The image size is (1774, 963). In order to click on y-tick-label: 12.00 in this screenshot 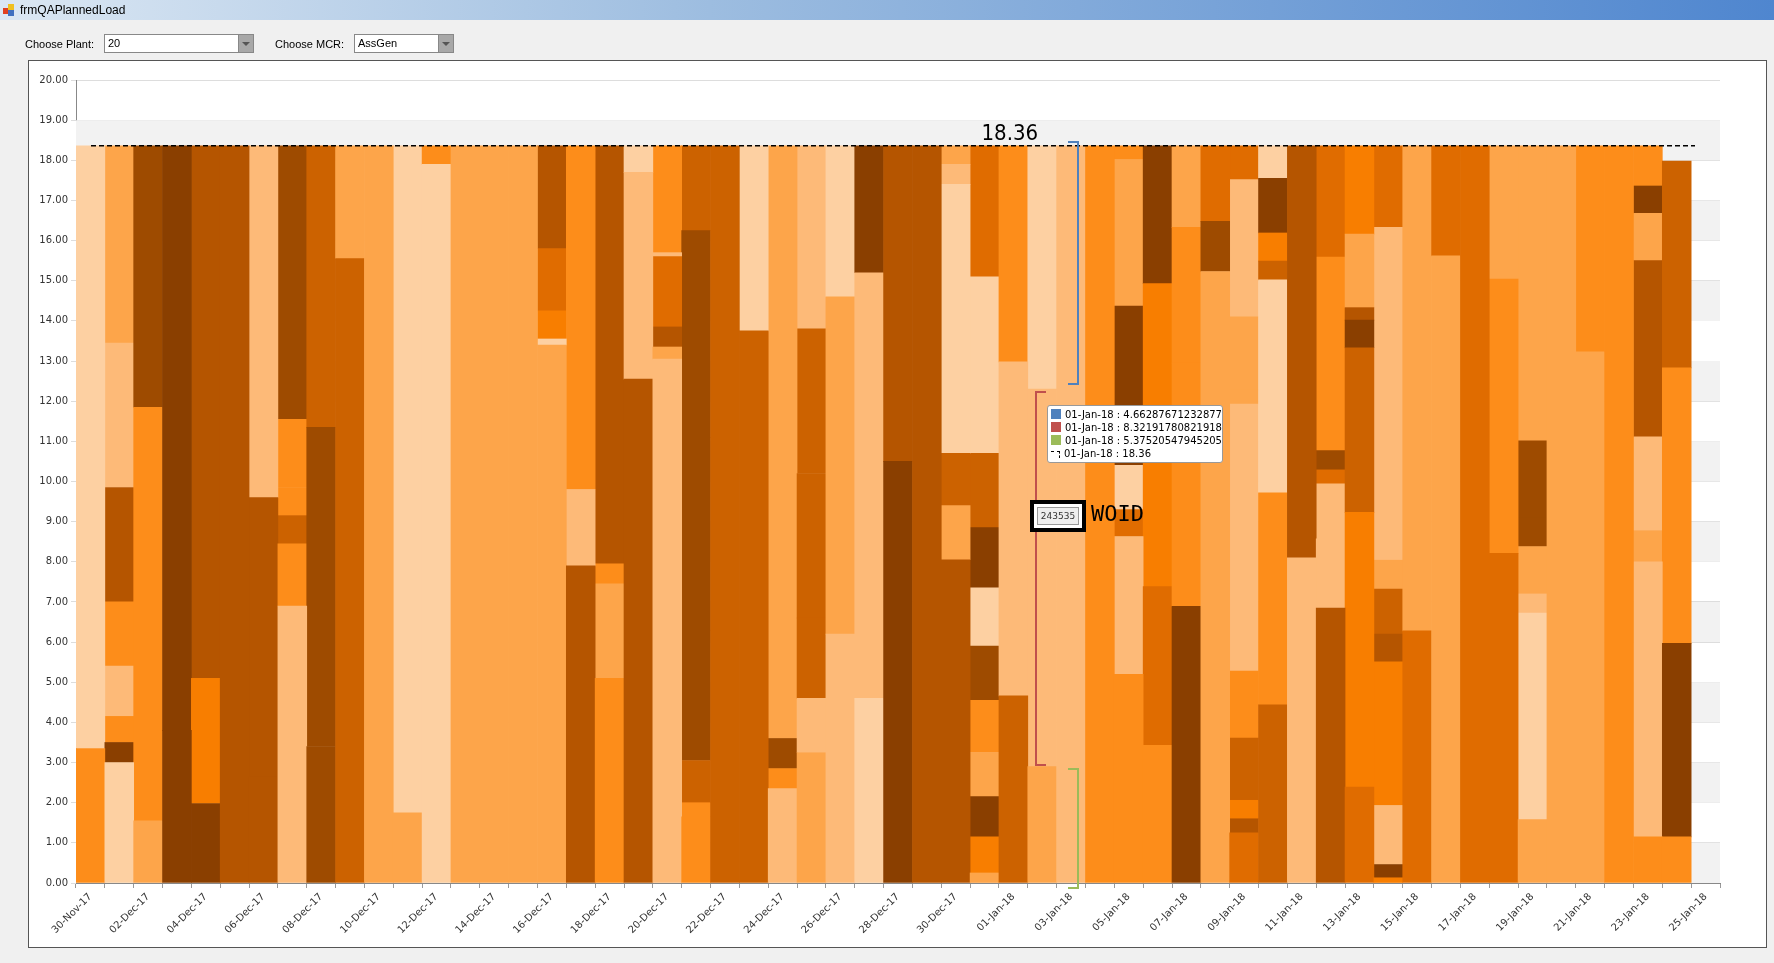, I will do `click(53, 400)`.